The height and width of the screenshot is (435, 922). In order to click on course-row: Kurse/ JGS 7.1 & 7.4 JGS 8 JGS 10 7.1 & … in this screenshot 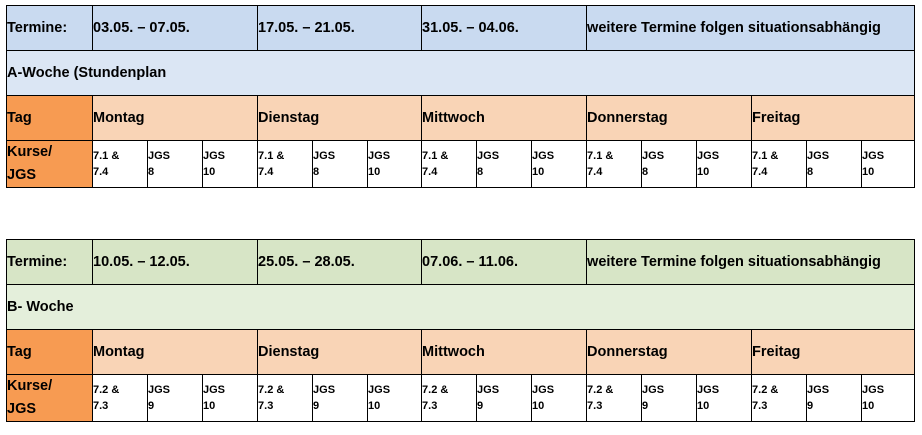, I will do `click(461, 164)`.